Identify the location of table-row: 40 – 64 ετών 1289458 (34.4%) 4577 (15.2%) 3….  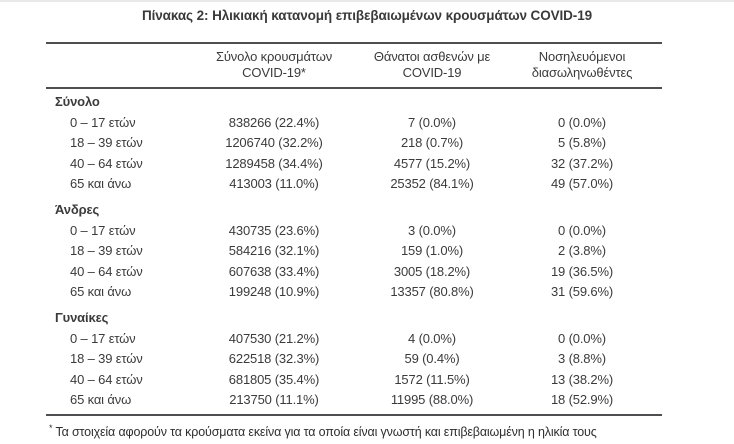
(354, 164).